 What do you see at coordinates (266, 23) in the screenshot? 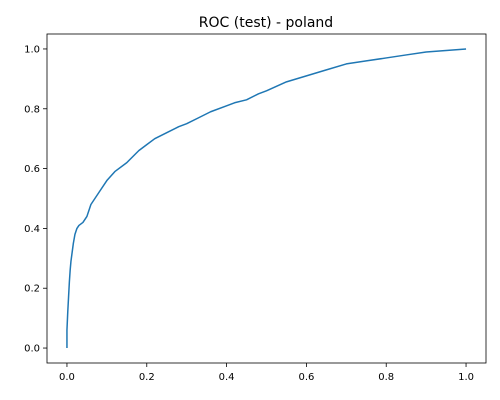
I see `chart-title: ROC (test) - poland` at bounding box center [266, 23].